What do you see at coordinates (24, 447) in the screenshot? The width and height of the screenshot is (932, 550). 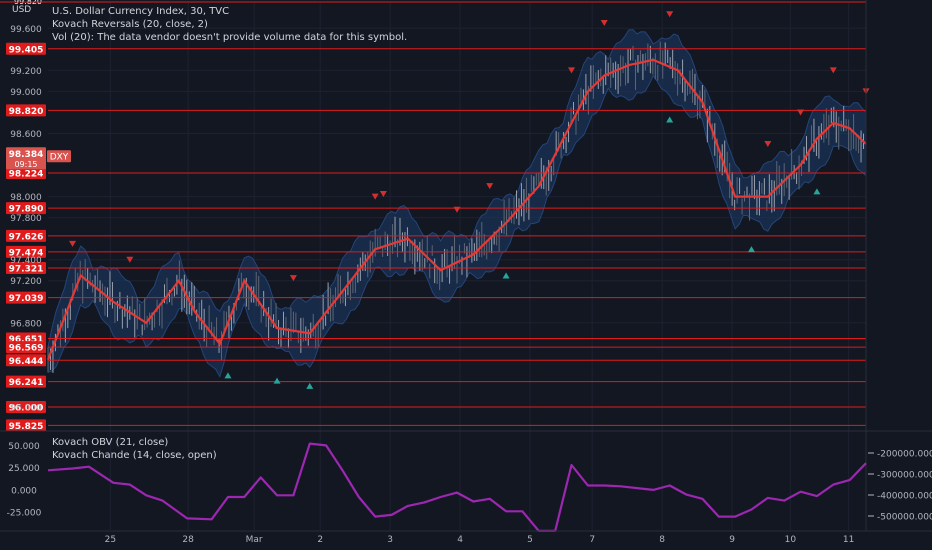 I see `indicator-left-tick: 50.000` at bounding box center [24, 447].